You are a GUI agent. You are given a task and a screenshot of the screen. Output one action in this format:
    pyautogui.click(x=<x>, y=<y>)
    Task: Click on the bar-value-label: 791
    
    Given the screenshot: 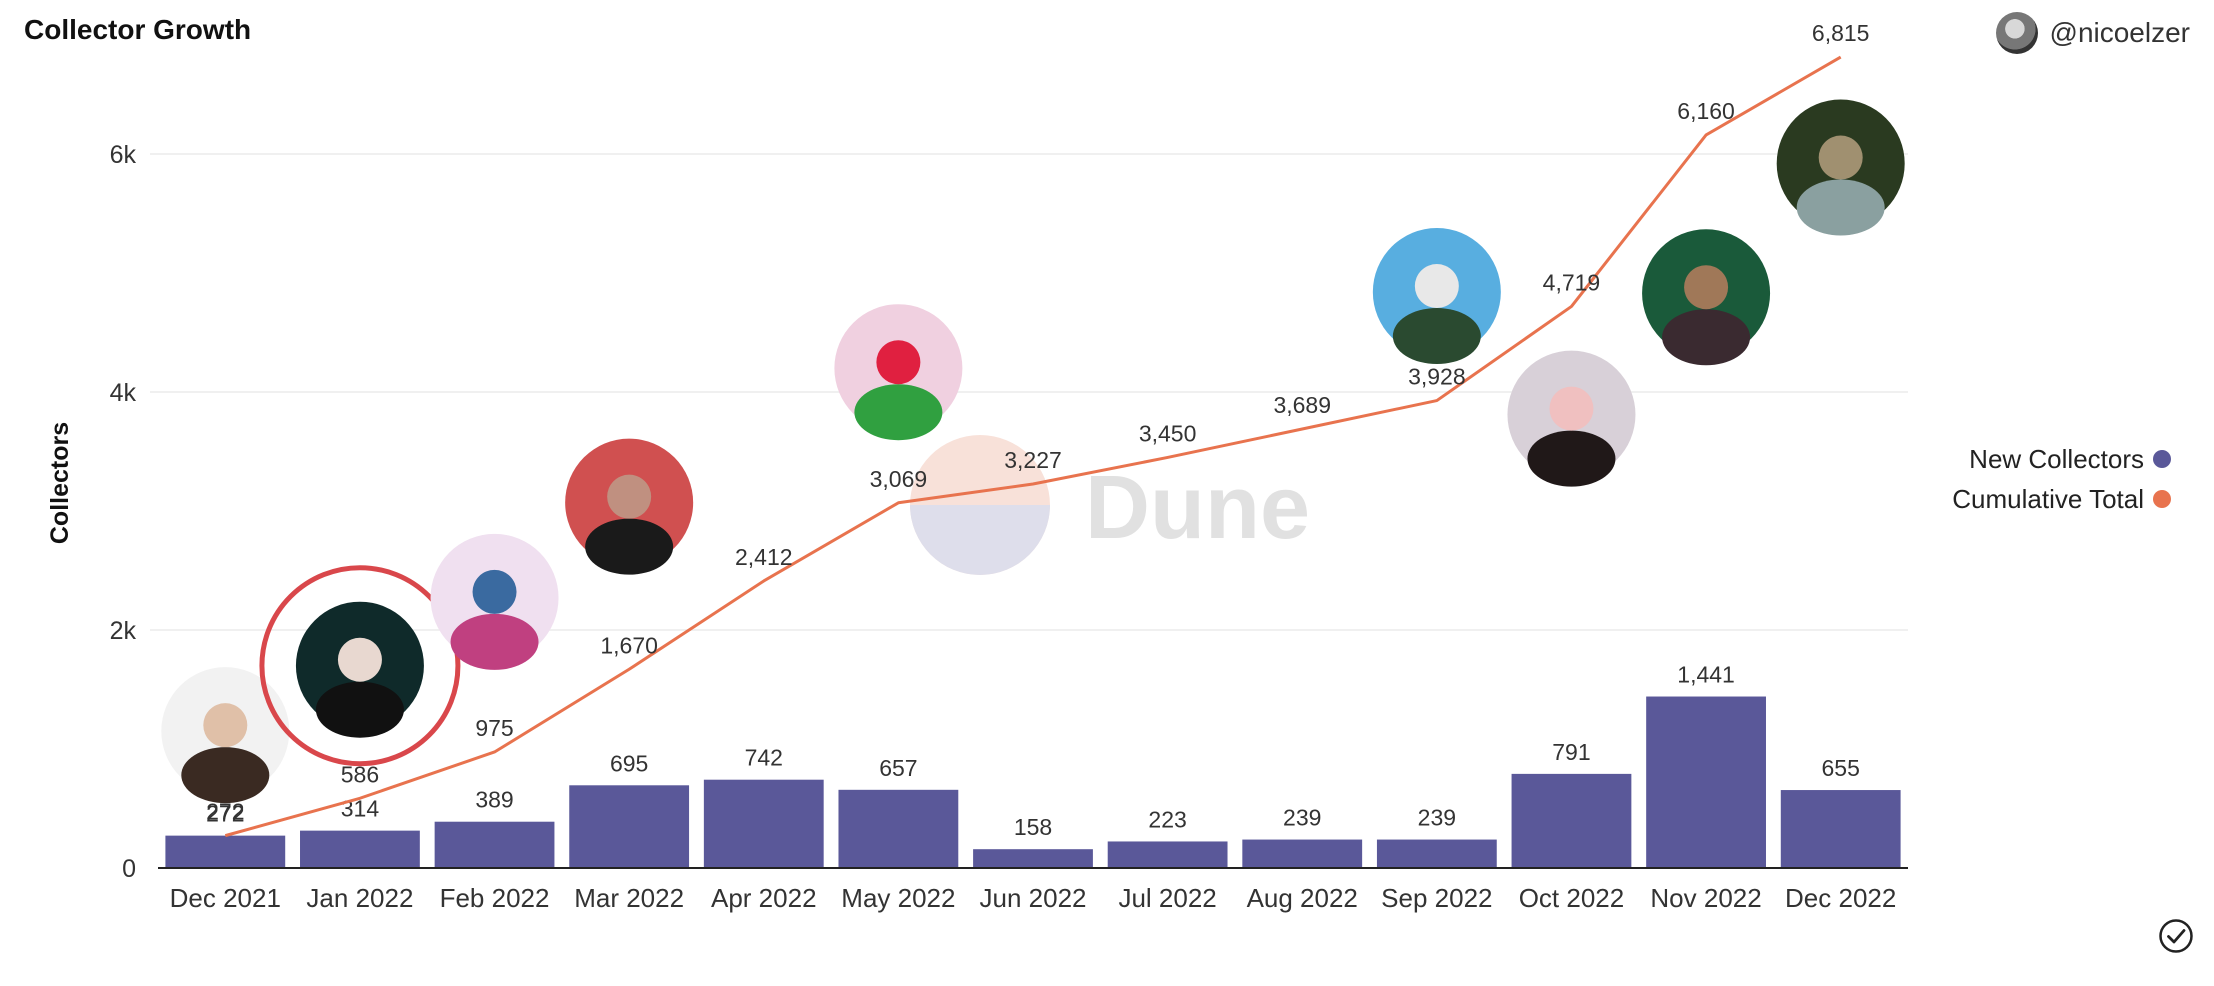 What is the action you would take?
    pyautogui.click(x=1571, y=752)
    